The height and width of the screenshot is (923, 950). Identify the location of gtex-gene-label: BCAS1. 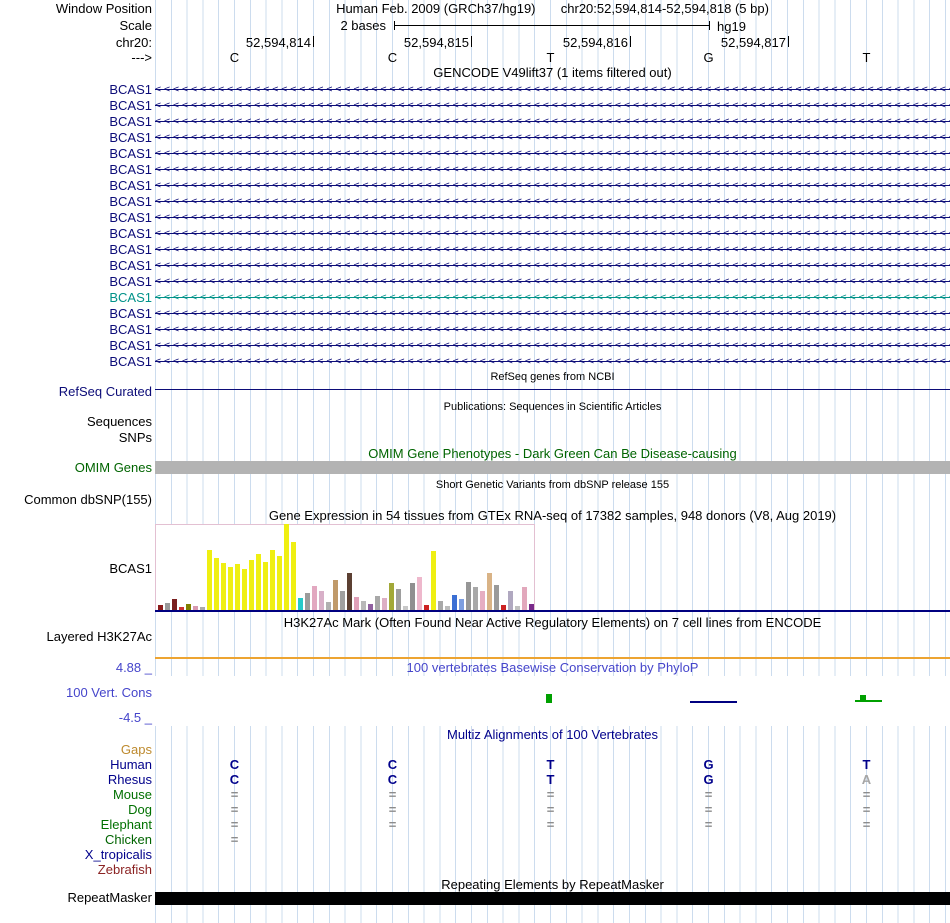
(130, 568).